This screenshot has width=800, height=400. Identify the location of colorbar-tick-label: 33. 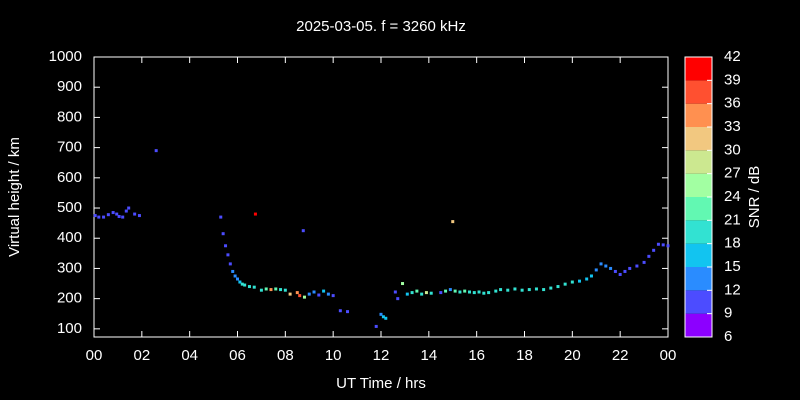
(732, 126).